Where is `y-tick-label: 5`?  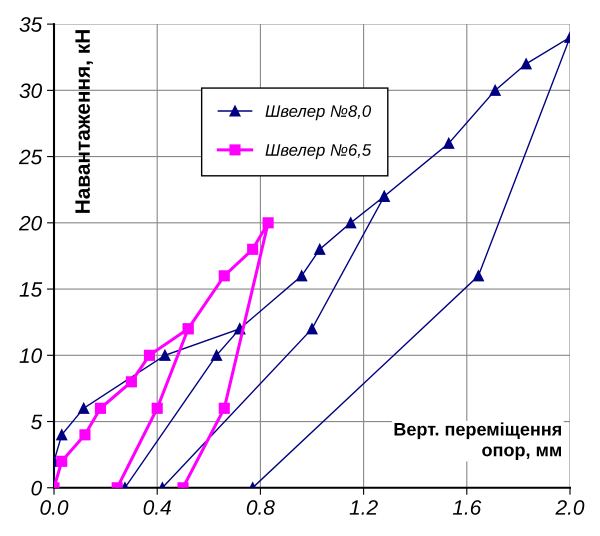
y-tick-label: 5 is located at coordinates (36, 422).